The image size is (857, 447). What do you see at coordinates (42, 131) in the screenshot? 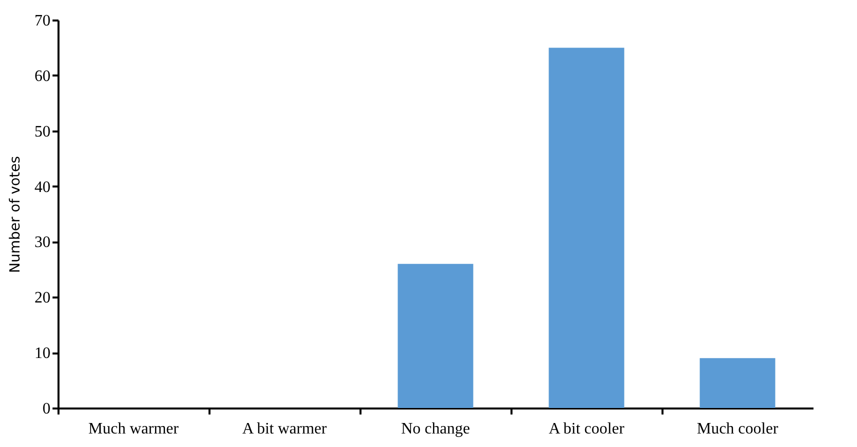
I see `y-tick-label: 50` at bounding box center [42, 131].